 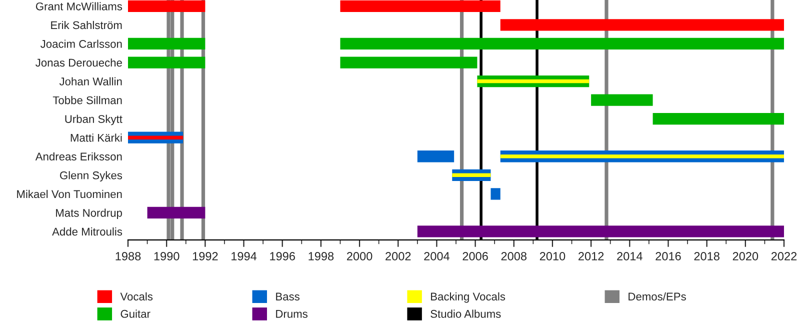 What do you see at coordinates (78, 156) in the screenshot?
I see `y-tick-label: Andreas Eriksson` at bounding box center [78, 156].